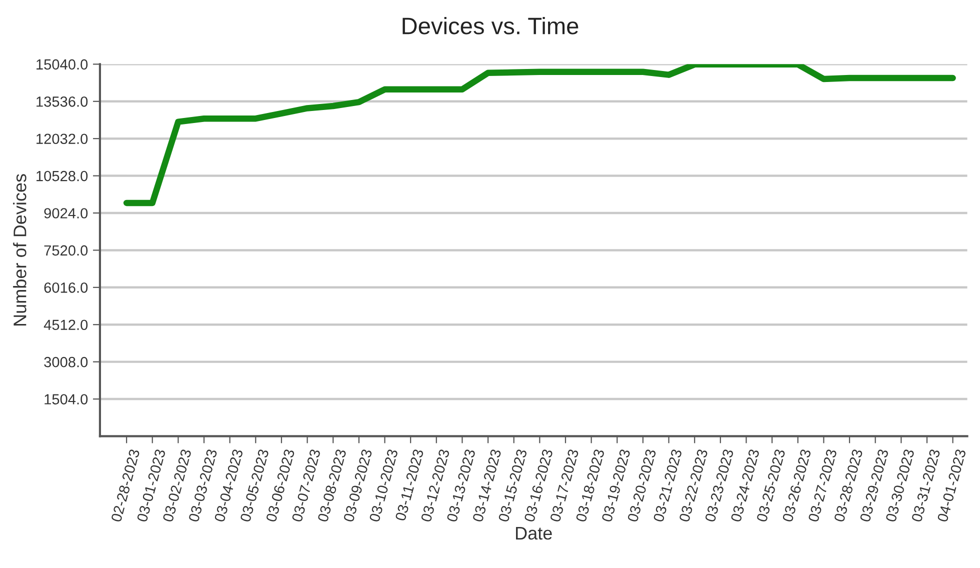 The image size is (980, 568). What do you see at coordinates (62, 101) in the screenshot?
I see `y-tick-label: 13536.0` at bounding box center [62, 101].